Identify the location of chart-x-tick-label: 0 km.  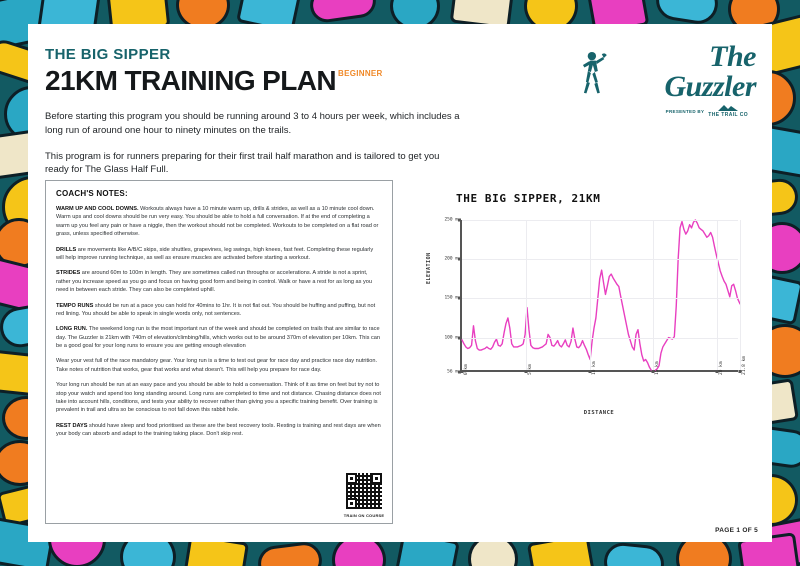
(466, 369).